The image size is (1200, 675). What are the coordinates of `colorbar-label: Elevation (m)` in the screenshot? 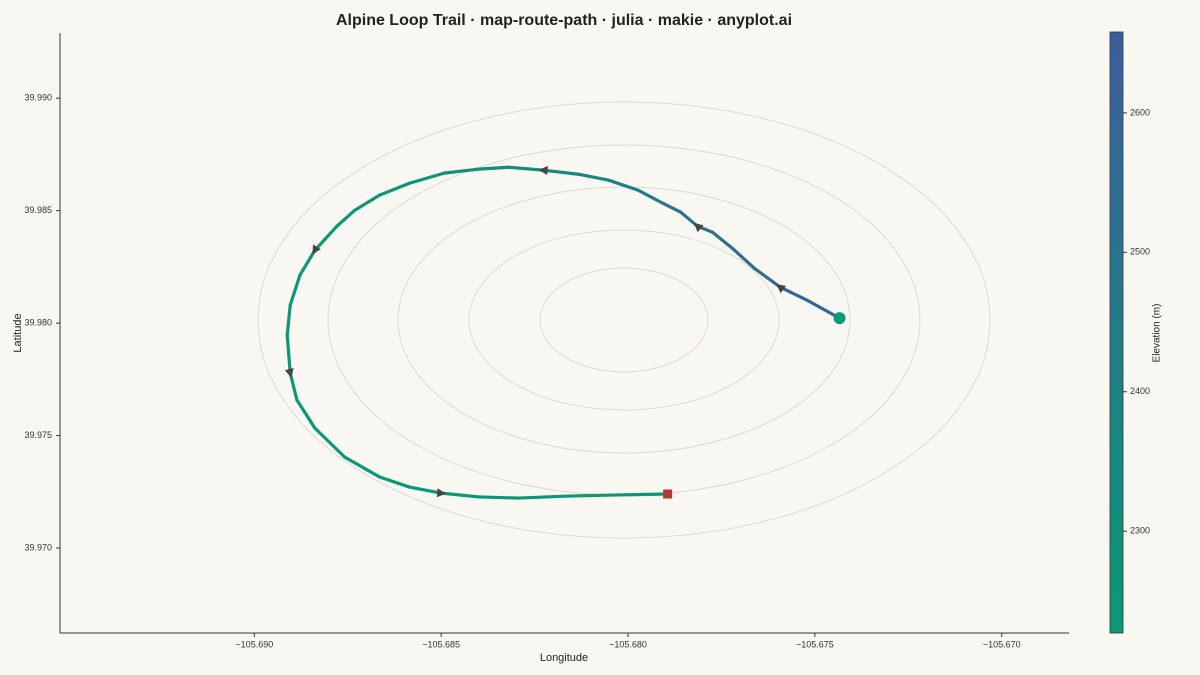 It's located at (1157, 333).